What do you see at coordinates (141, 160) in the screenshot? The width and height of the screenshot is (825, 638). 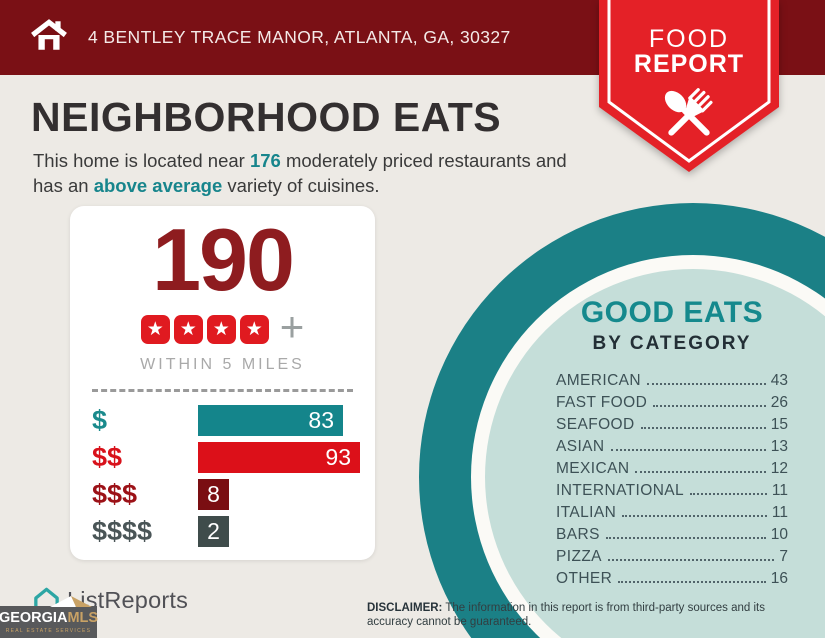 I see `intro-part1: This home is located near` at bounding box center [141, 160].